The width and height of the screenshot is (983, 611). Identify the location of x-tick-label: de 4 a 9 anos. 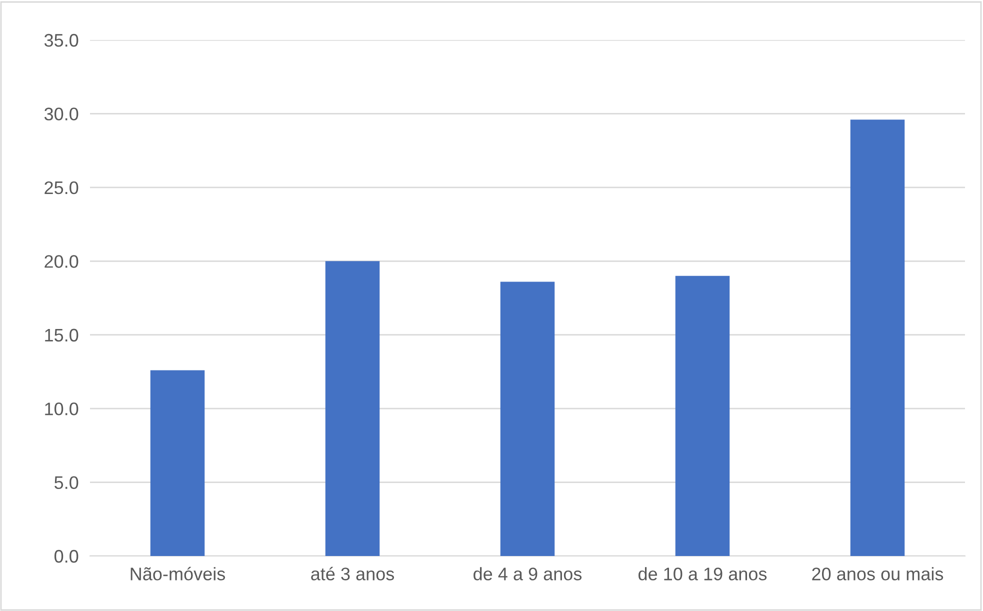
(528, 573).